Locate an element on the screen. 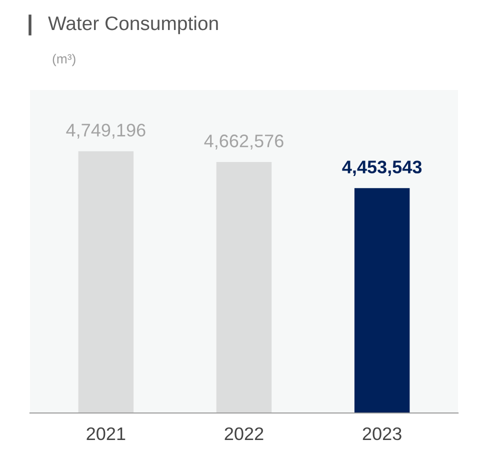  chart-title: Water Consumption is located at coordinates (133, 25).